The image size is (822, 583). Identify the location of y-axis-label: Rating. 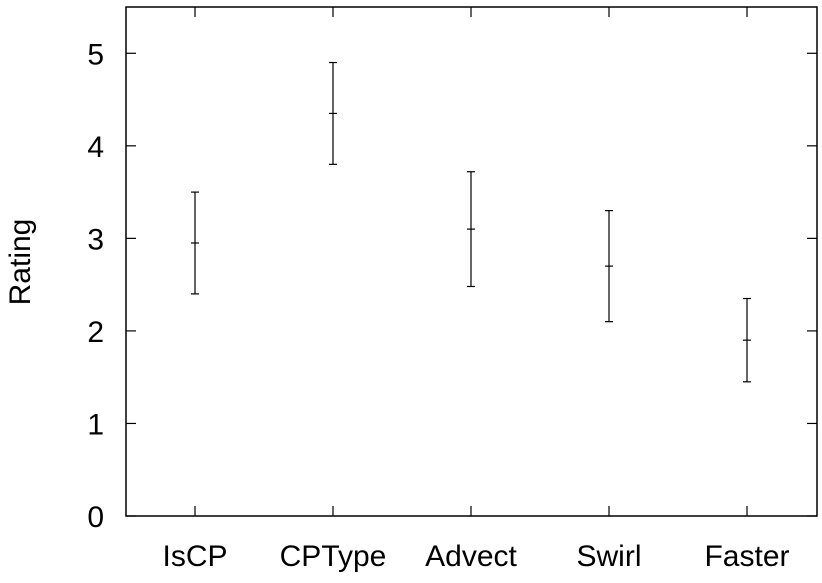
(20, 262).